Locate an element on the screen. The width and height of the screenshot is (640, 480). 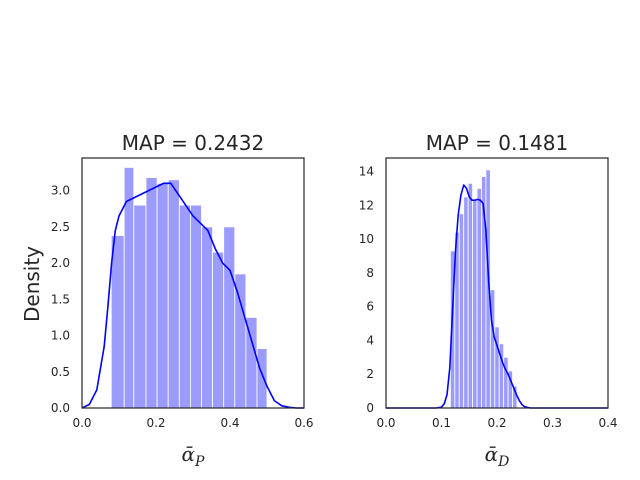
subplot-left-y-ticks: 0.0 0.5 1.0 1.5 2.0 2.5 3.0 is located at coordinates (60, 299).